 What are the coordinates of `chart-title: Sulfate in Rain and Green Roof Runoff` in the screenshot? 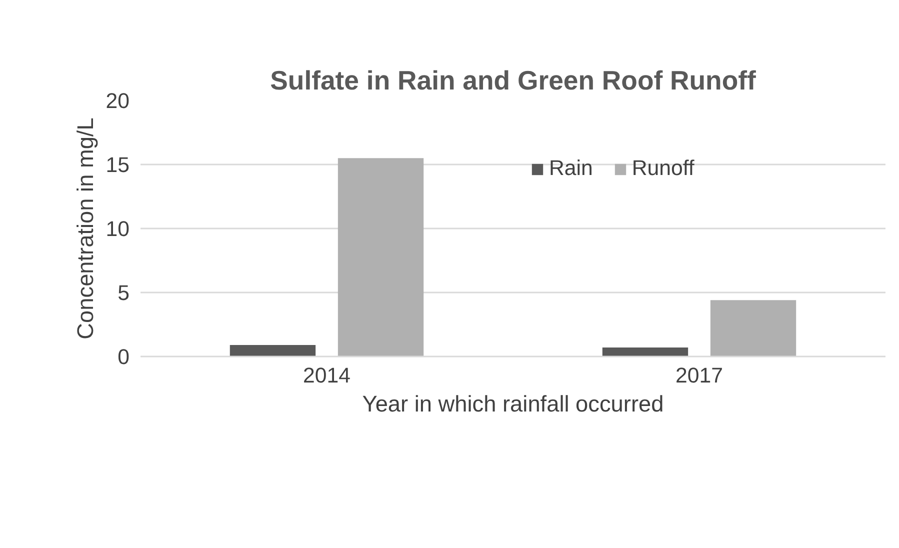 It's located at (513, 81).